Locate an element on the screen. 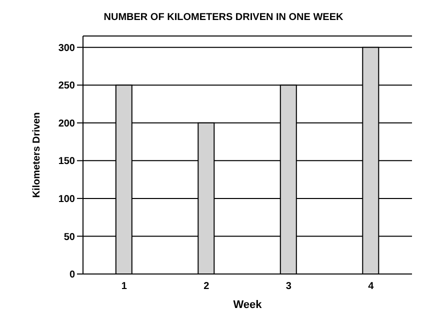 The image size is (447, 324). y-tick-label: 50 is located at coordinates (70, 237).